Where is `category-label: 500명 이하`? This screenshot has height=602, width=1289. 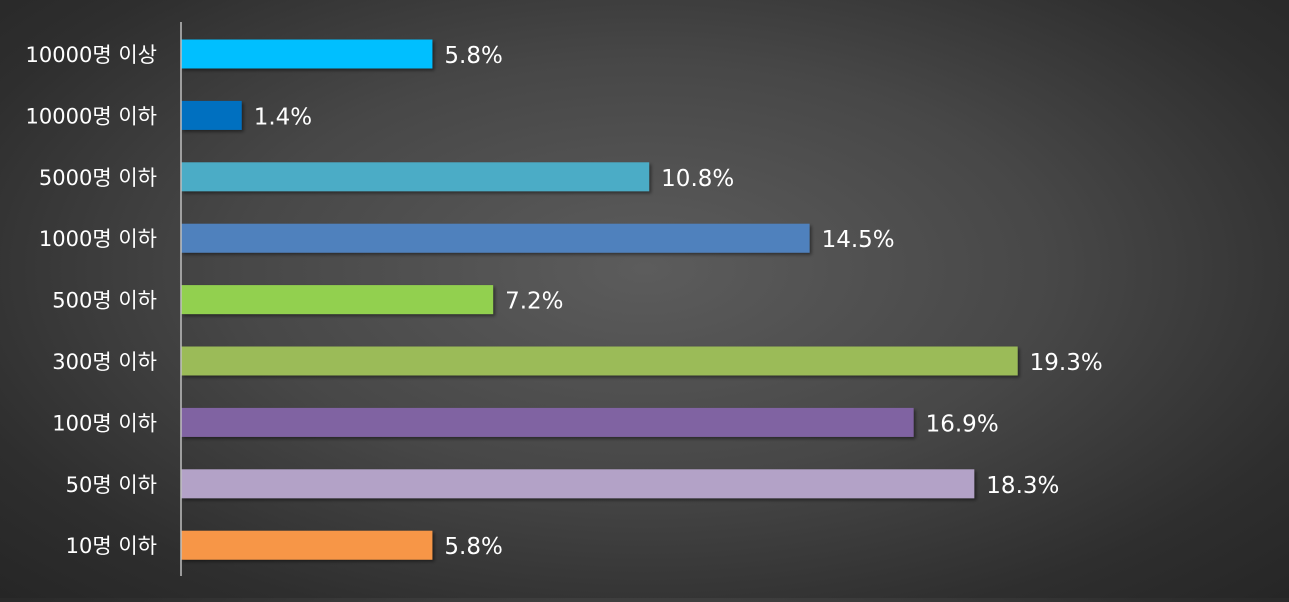
category-label: 500명 이하 is located at coordinates (104, 301).